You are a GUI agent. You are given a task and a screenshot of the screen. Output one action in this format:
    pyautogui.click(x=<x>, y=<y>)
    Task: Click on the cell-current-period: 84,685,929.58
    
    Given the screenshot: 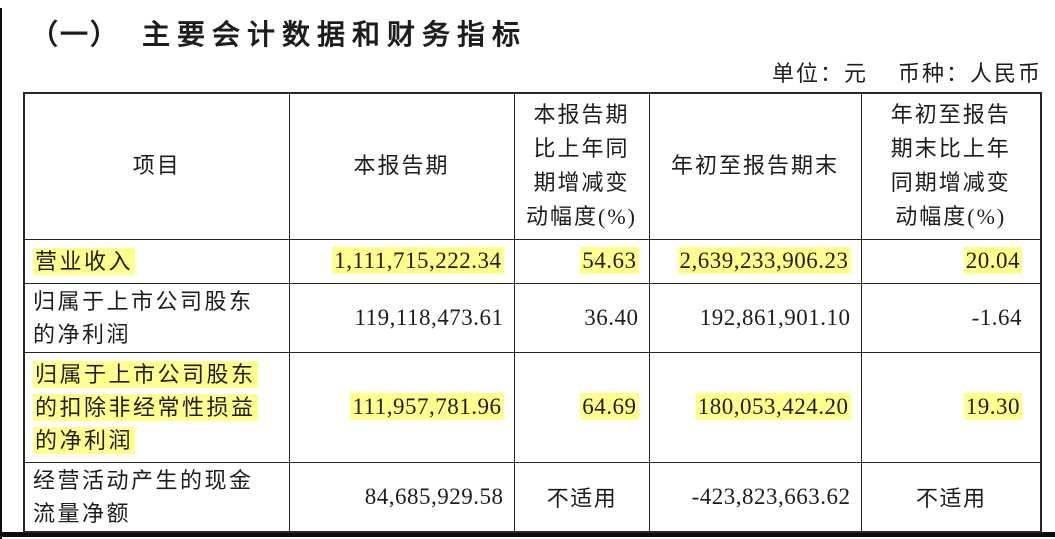 What is the action you would take?
    pyautogui.click(x=401, y=496)
    